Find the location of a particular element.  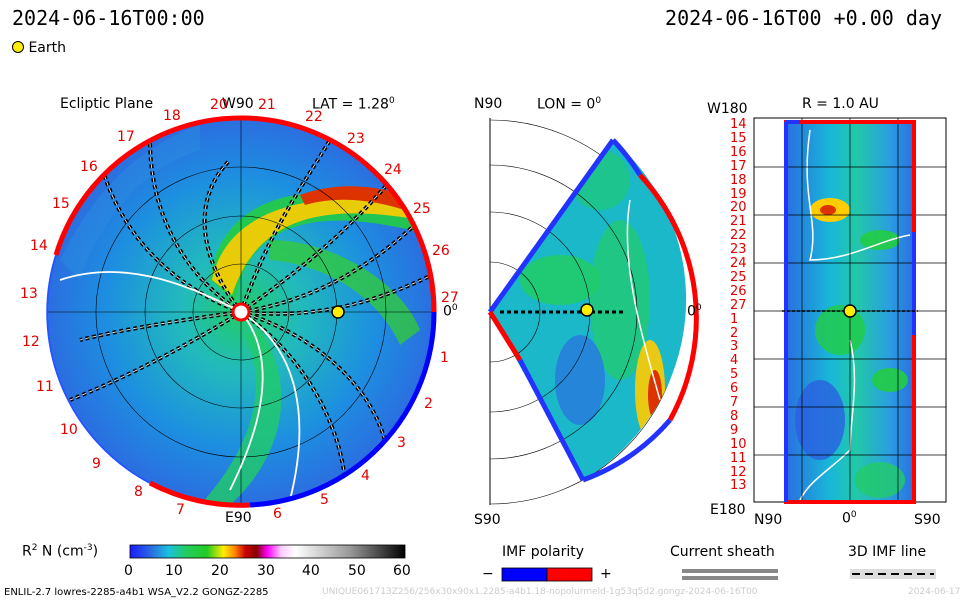

rotation-label: 22 is located at coordinates (314, 117).